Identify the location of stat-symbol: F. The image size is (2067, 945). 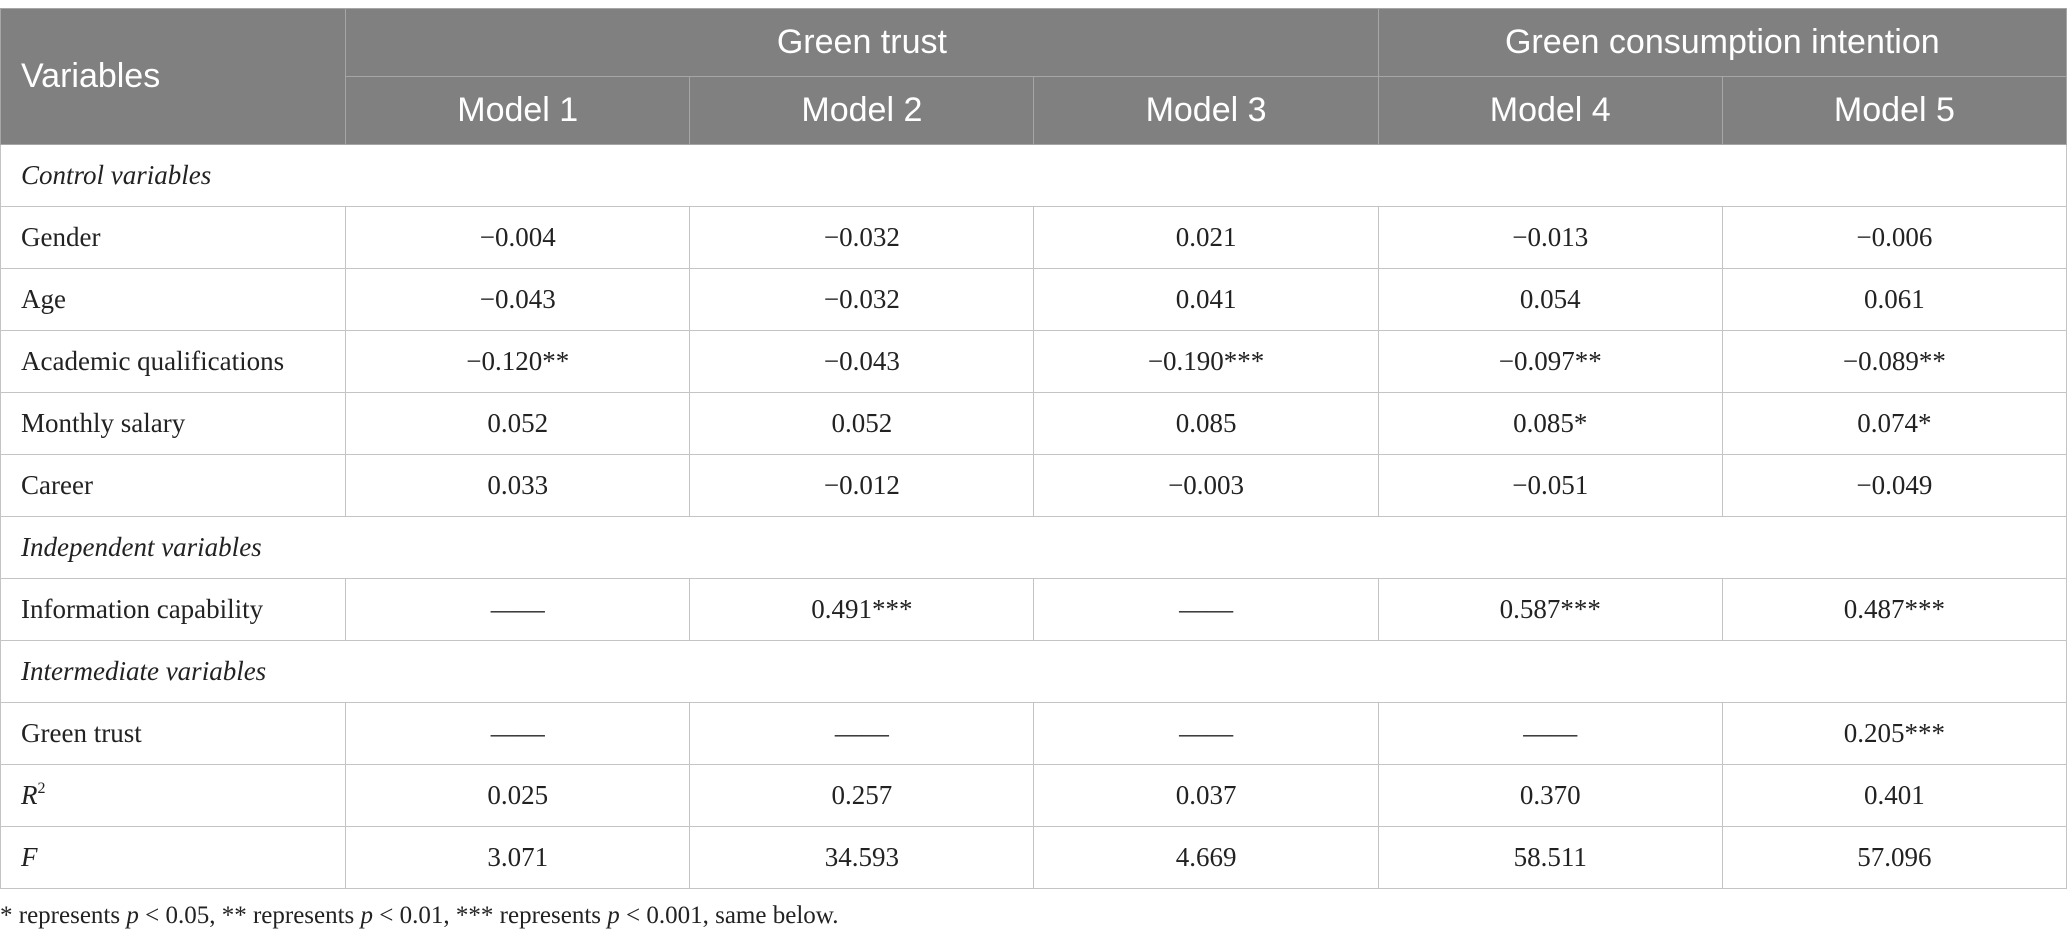
(29, 857).